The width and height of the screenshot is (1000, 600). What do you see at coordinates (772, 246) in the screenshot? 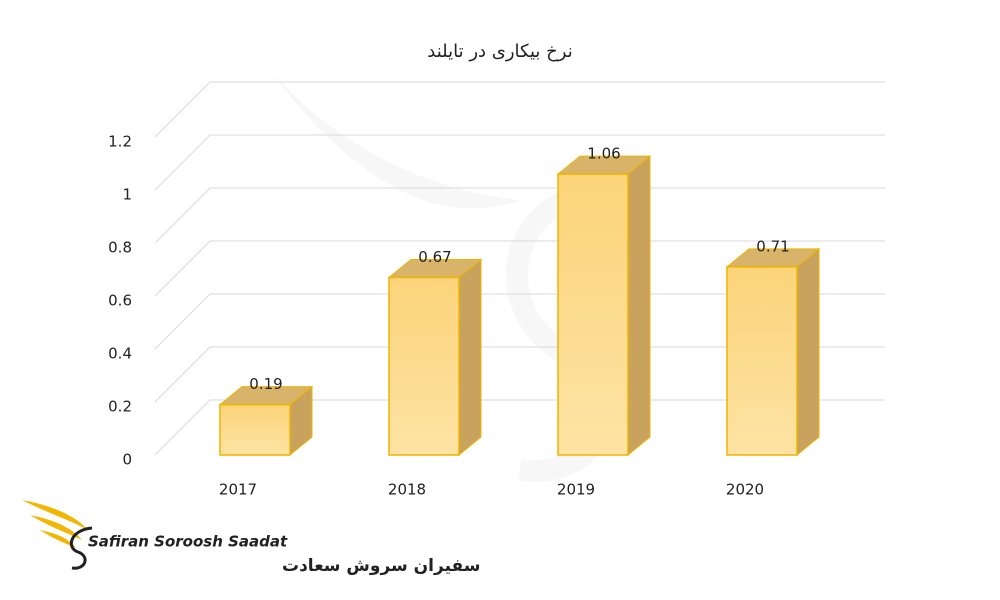
I see `value-label: 0.71` at bounding box center [772, 246].